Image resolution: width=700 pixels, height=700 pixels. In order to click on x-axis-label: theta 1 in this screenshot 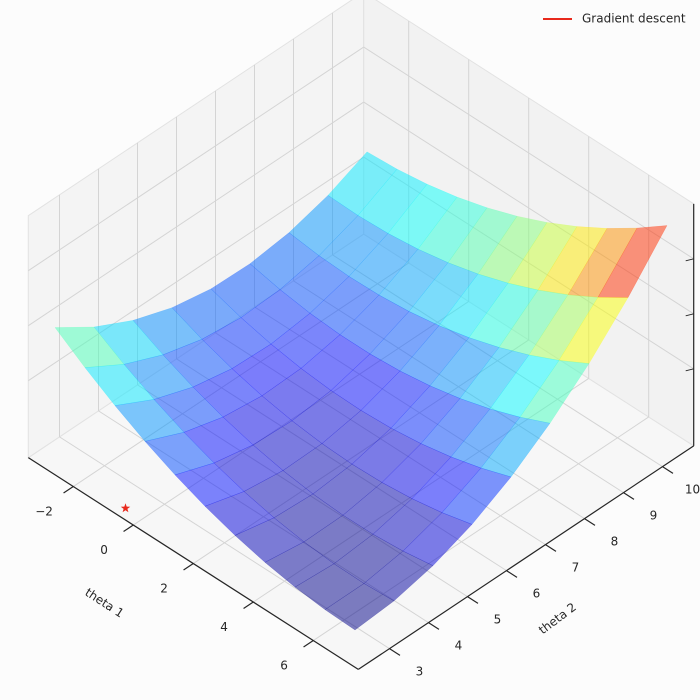, I will do `click(105, 602)`.